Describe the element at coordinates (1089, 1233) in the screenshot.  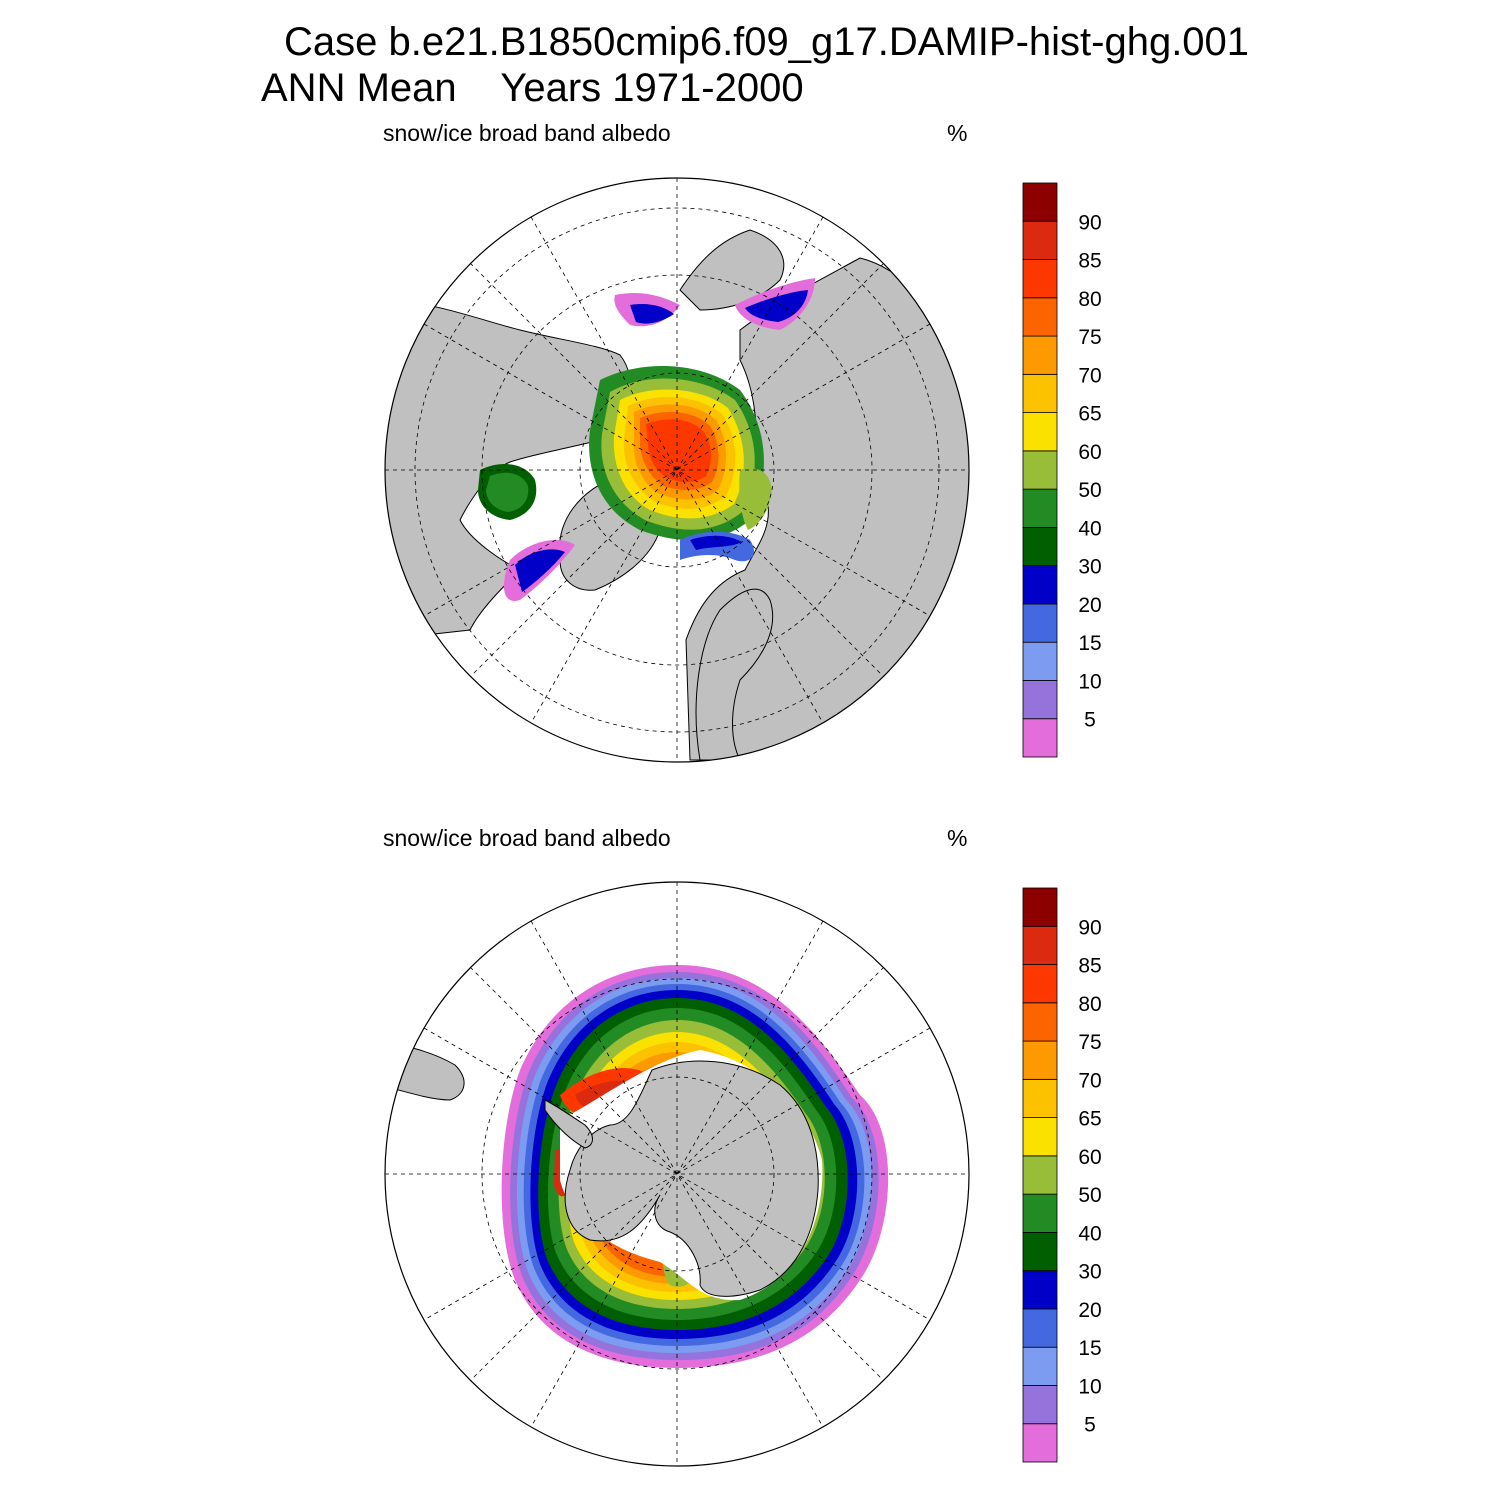
I see `sh-colorbar-tick-label: 40` at that location.